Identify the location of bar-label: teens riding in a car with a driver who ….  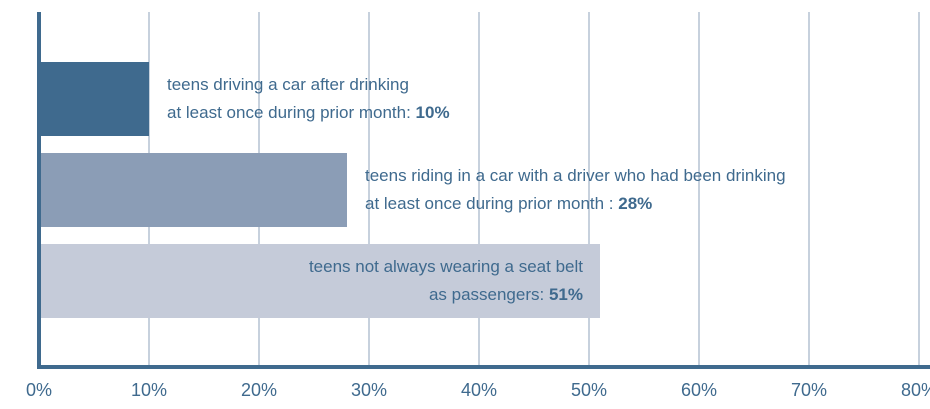
(575, 175).